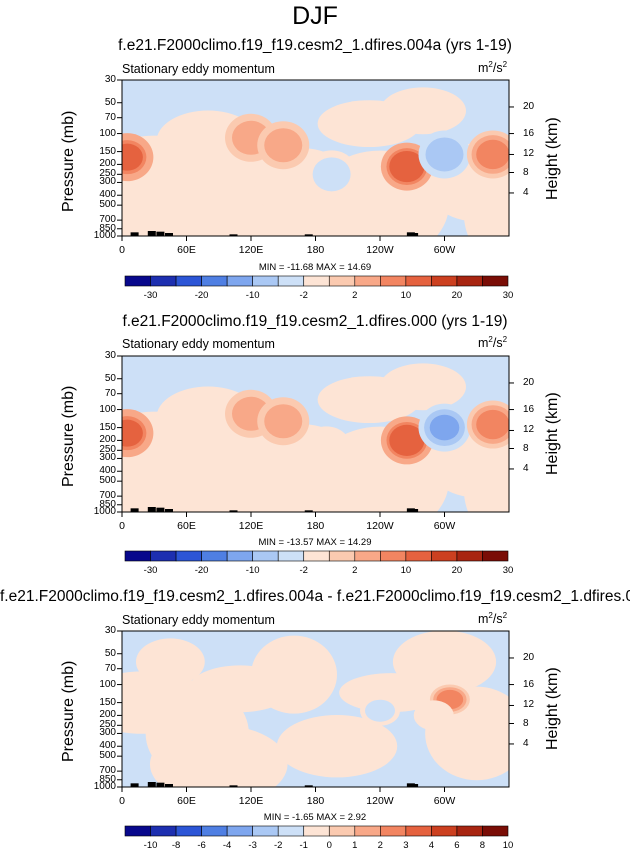 Image resolution: width=630 pixels, height=851 pixels. I want to click on panel-3-heatmap, so click(315, 709).